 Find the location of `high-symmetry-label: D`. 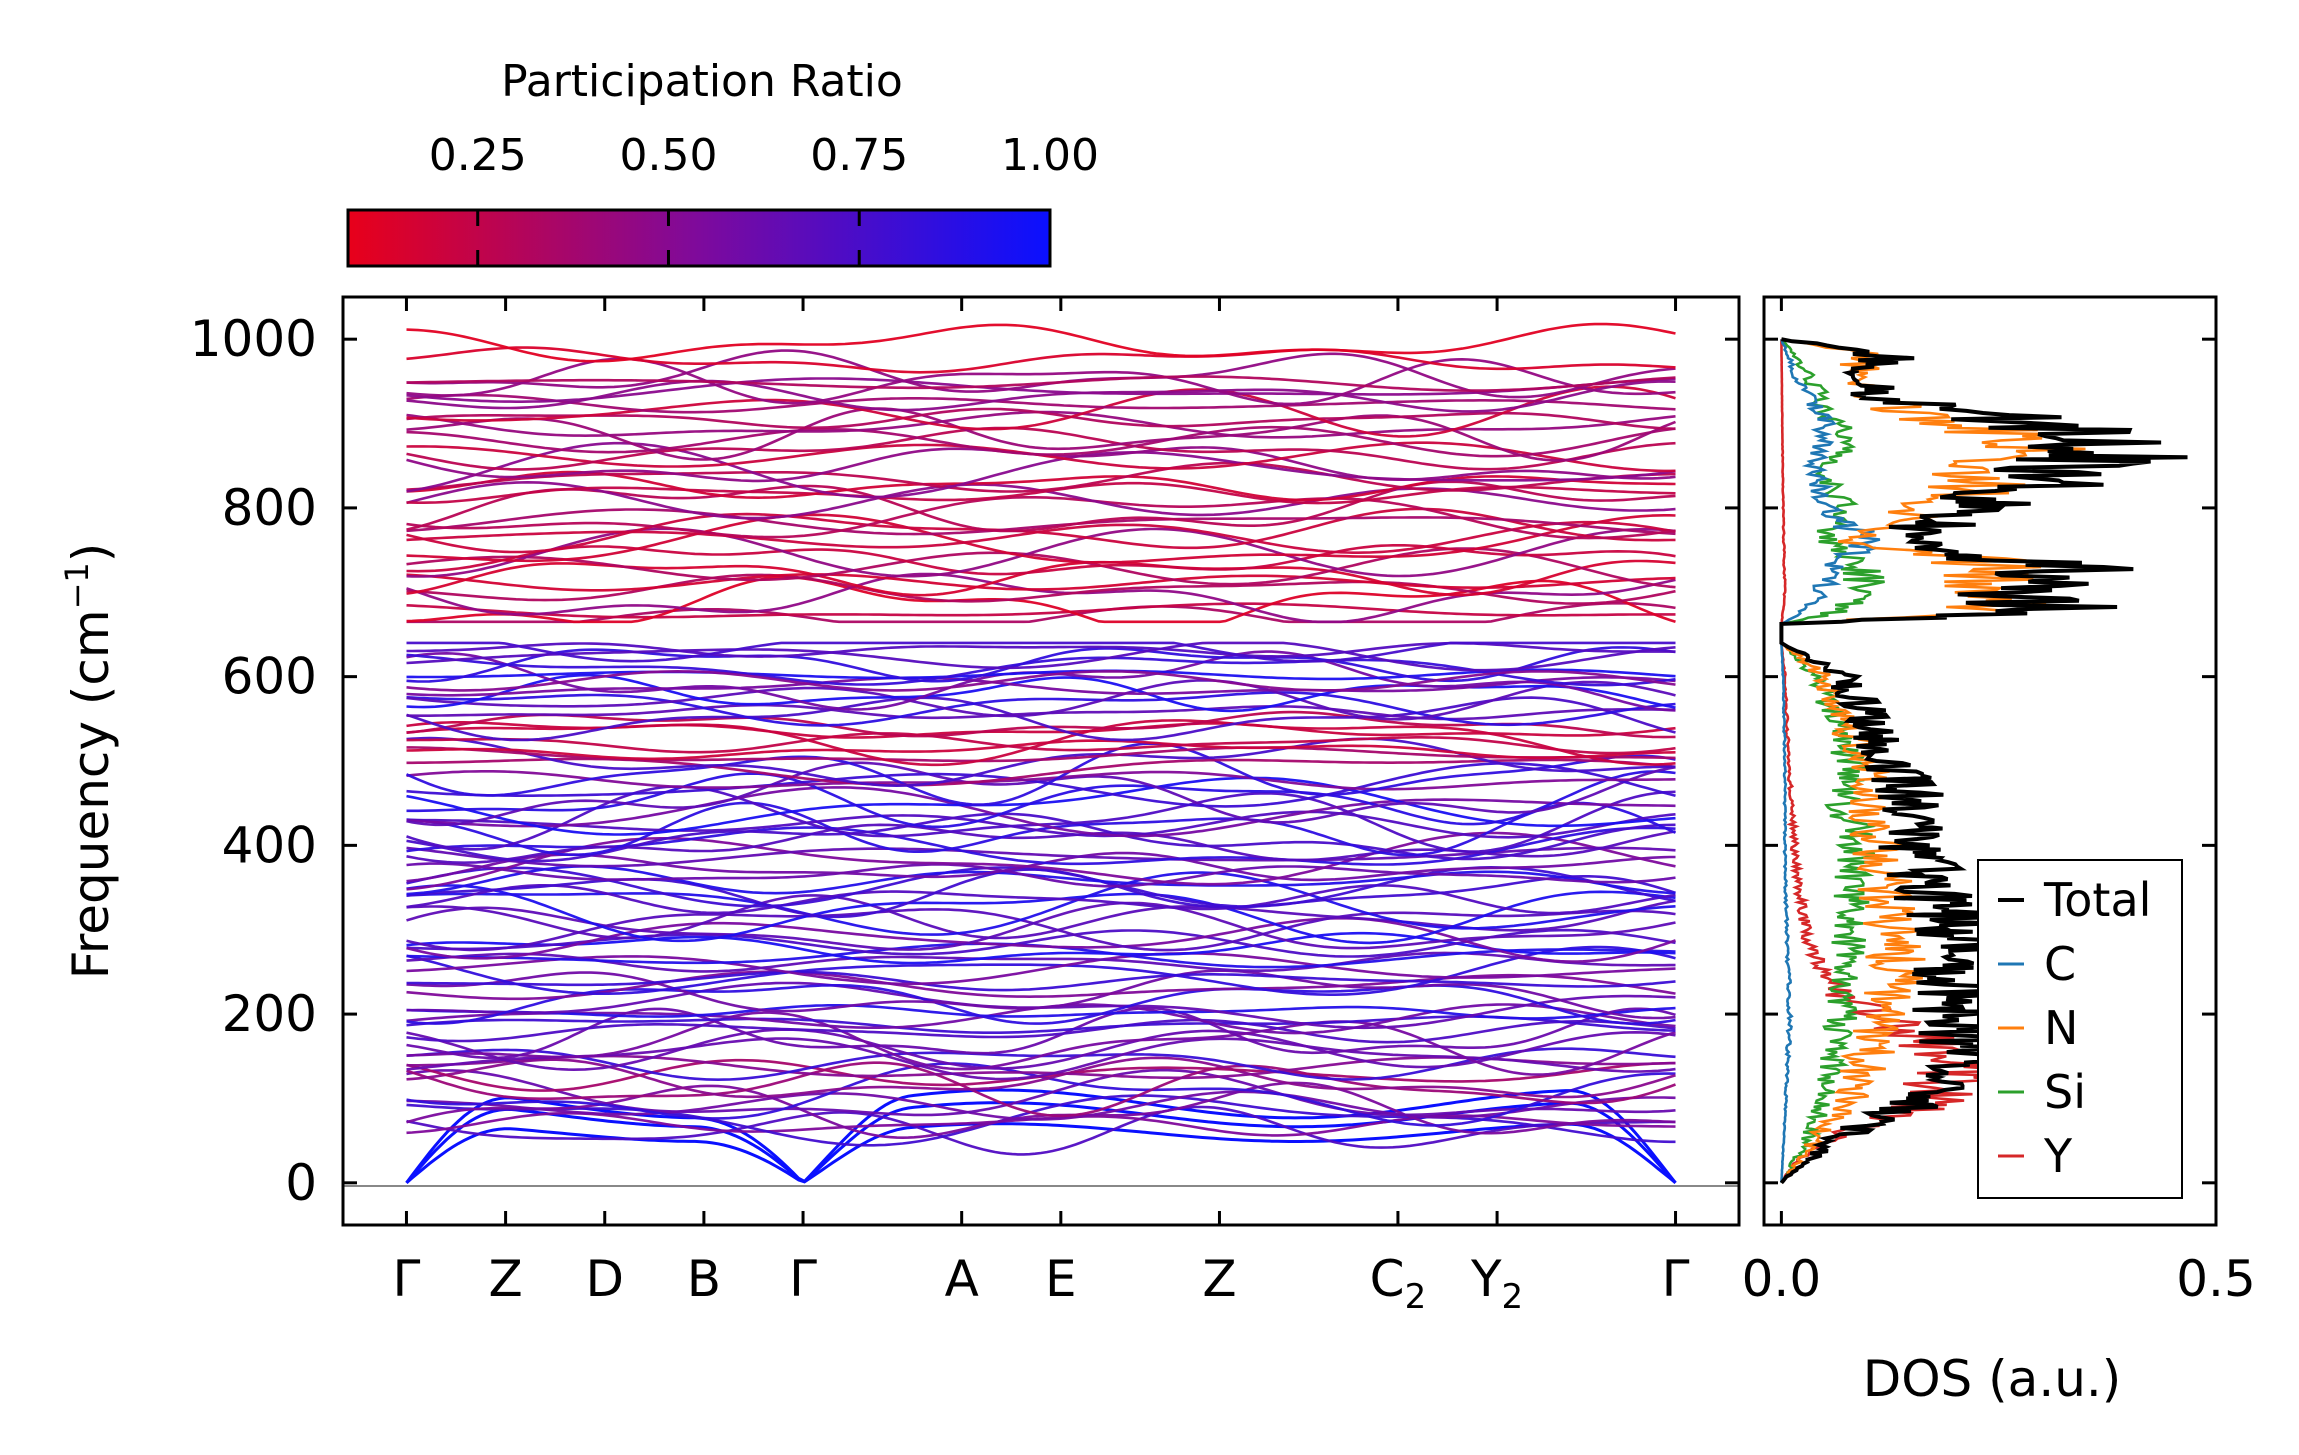

high-symmetry-label: D is located at coordinates (604, 1279).